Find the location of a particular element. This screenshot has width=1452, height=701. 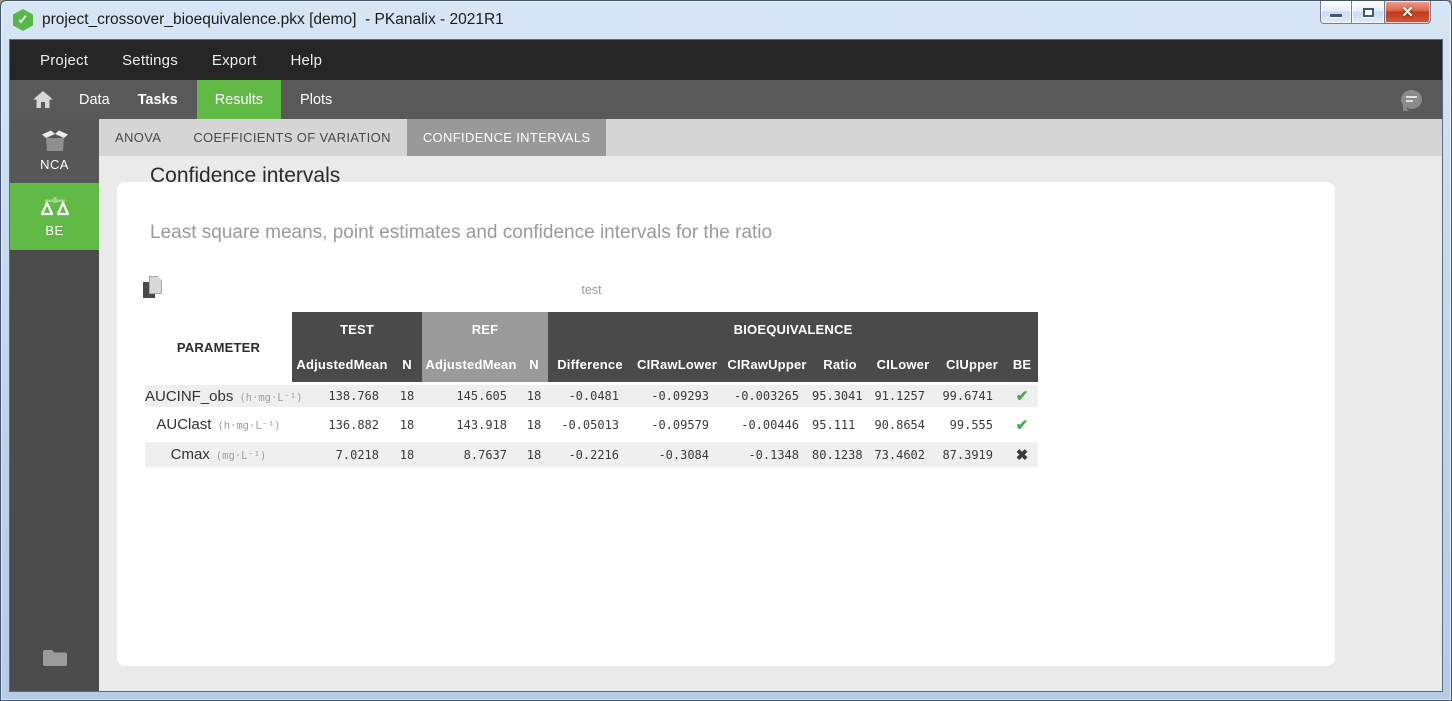

tab-data: Data is located at coordinates (94, 99).